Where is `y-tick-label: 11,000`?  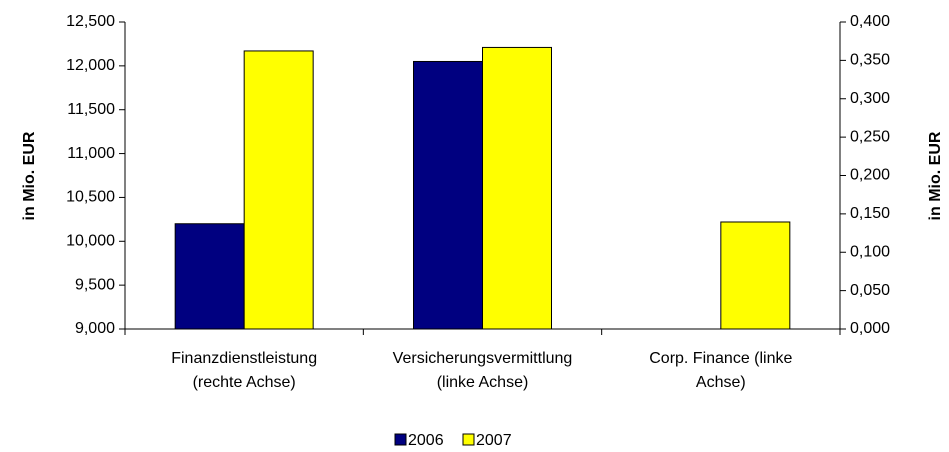 y-tick-label: 11,000 is located at coordinates (91, 153).